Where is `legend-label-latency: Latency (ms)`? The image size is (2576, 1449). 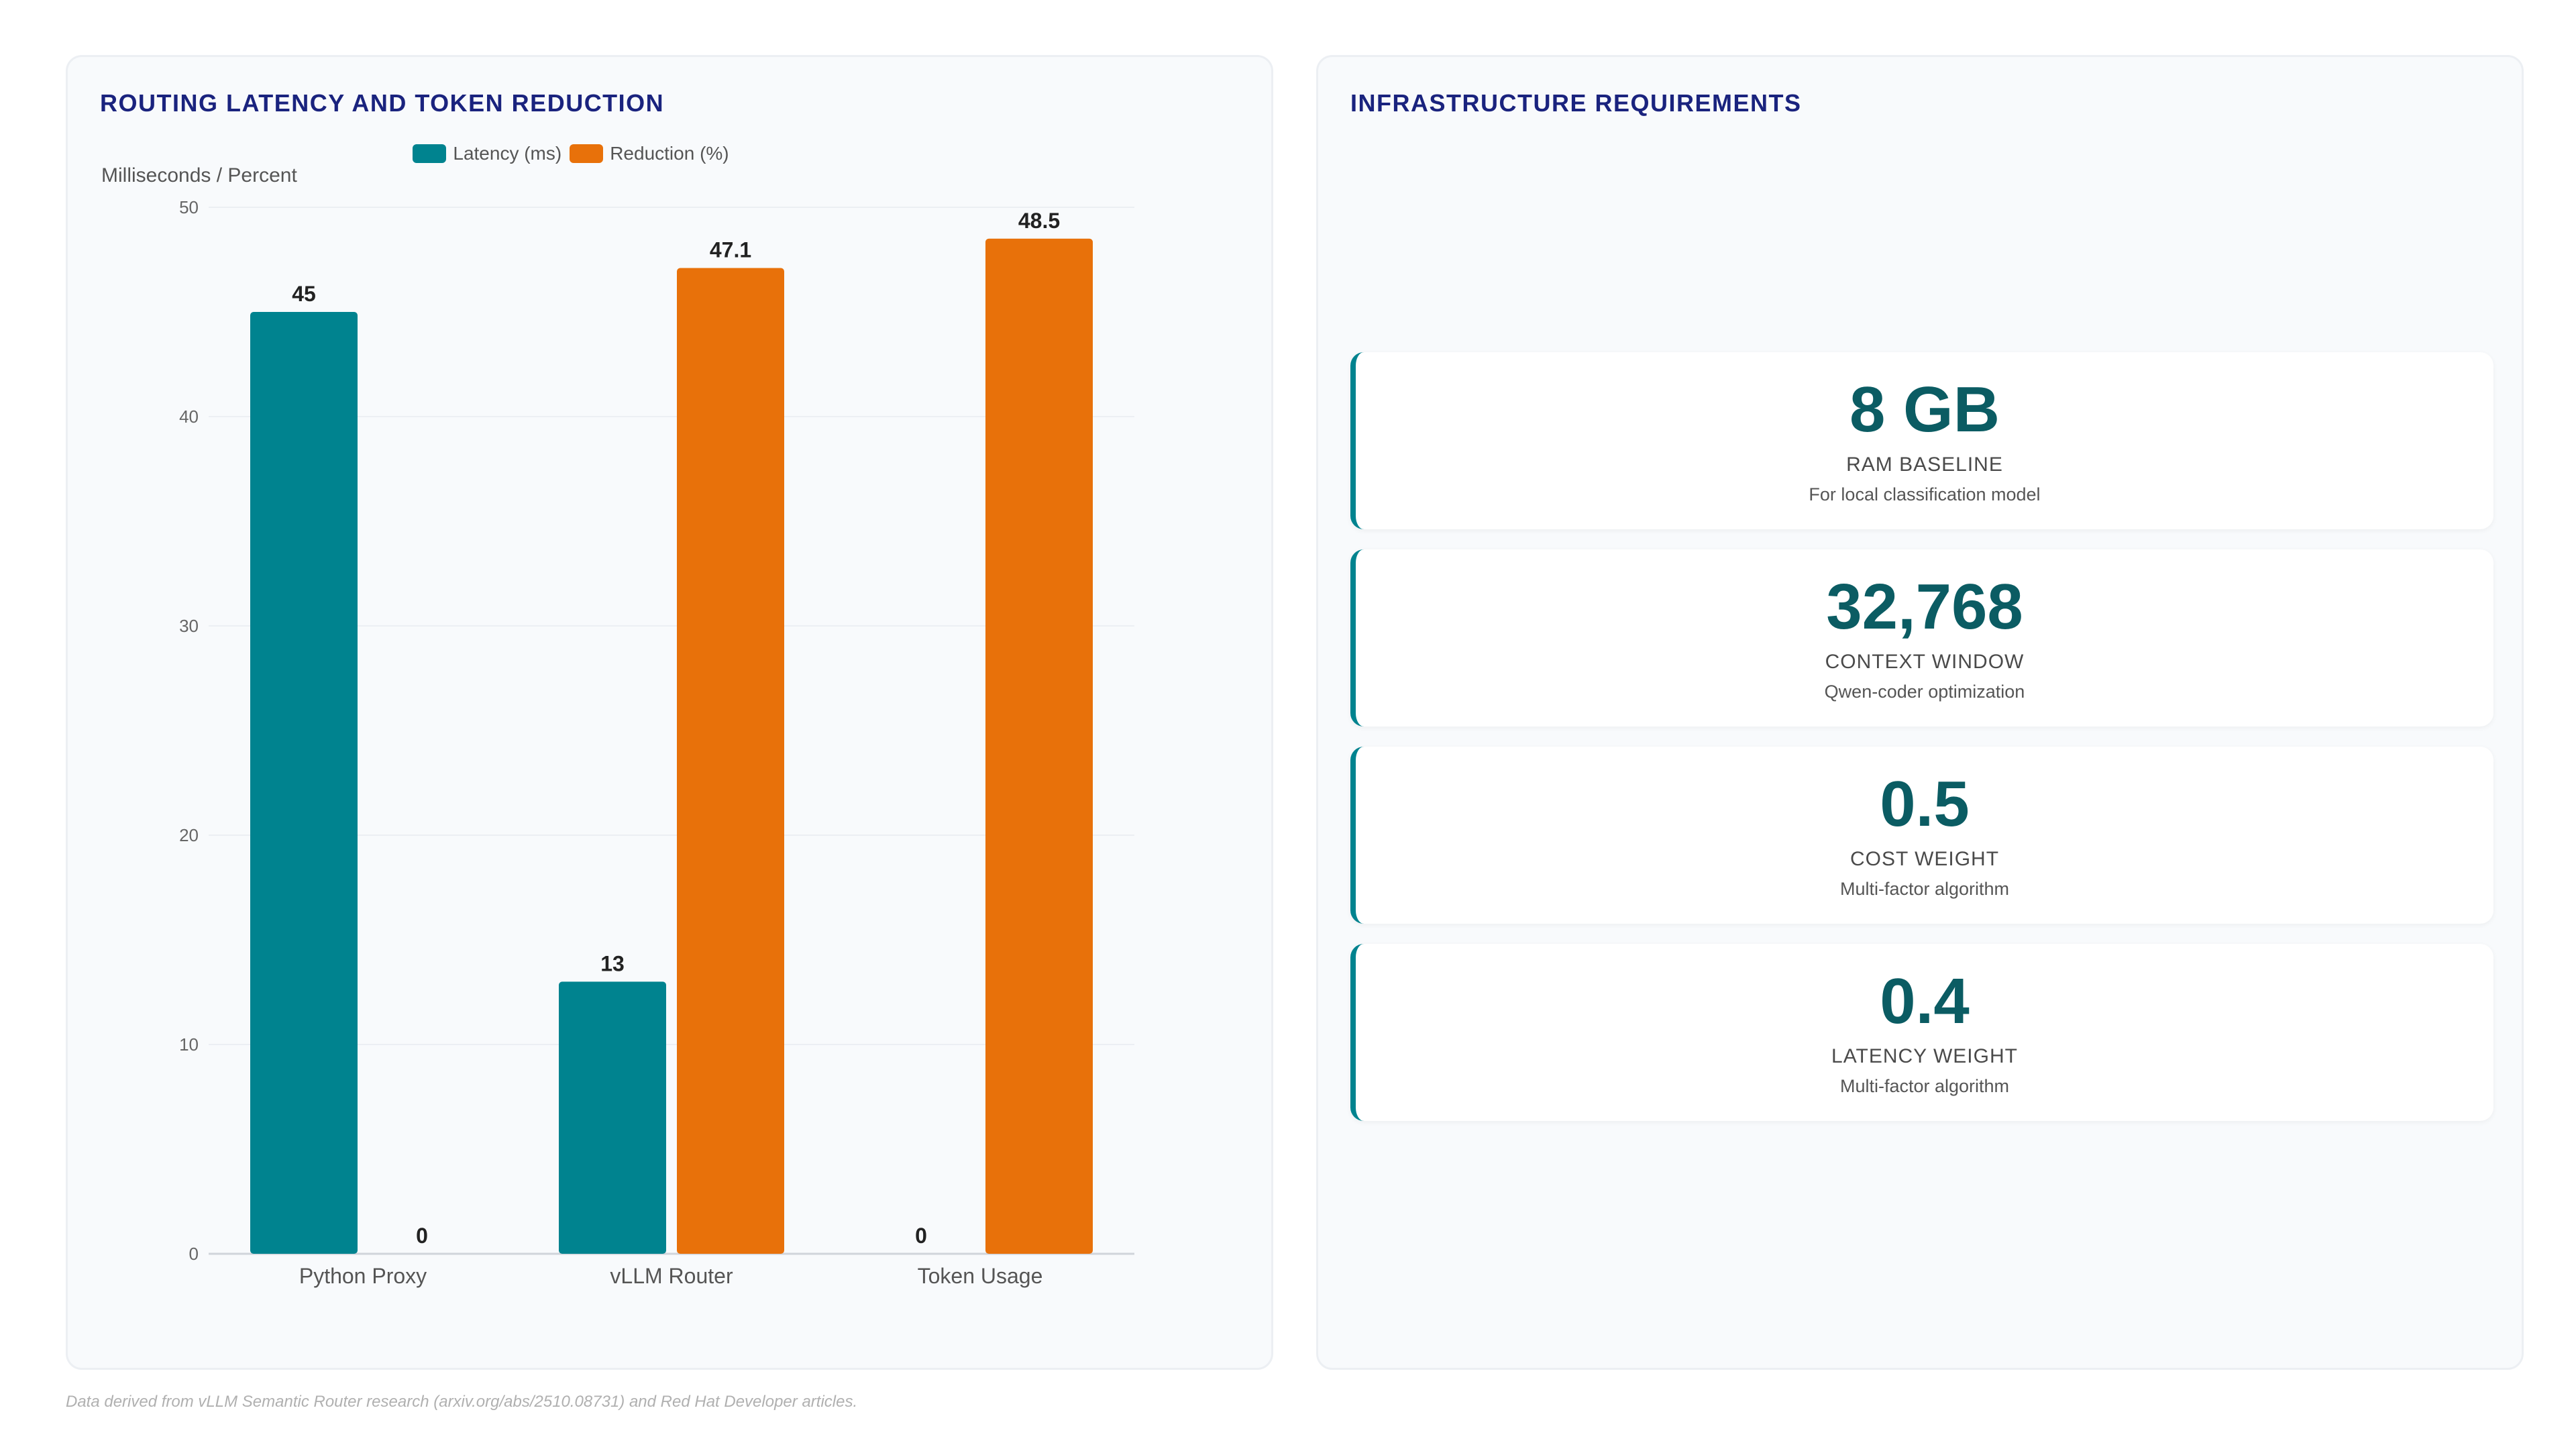
legend-label-latency: Latency (ms) is located at coordinates (507, 153).